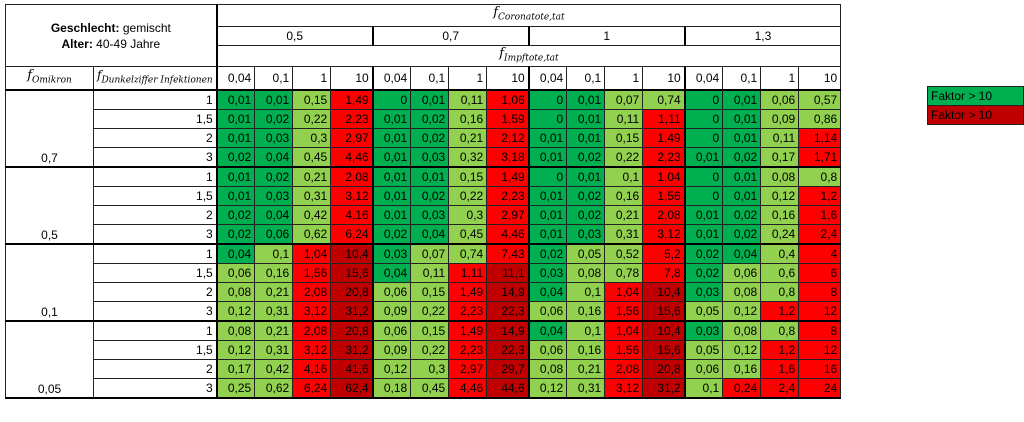 This screenshot has height=422, width=1024. Describe the element at coordinates (49, 205) in the screenshot. I see `omikron-value: 0,5` at that location.